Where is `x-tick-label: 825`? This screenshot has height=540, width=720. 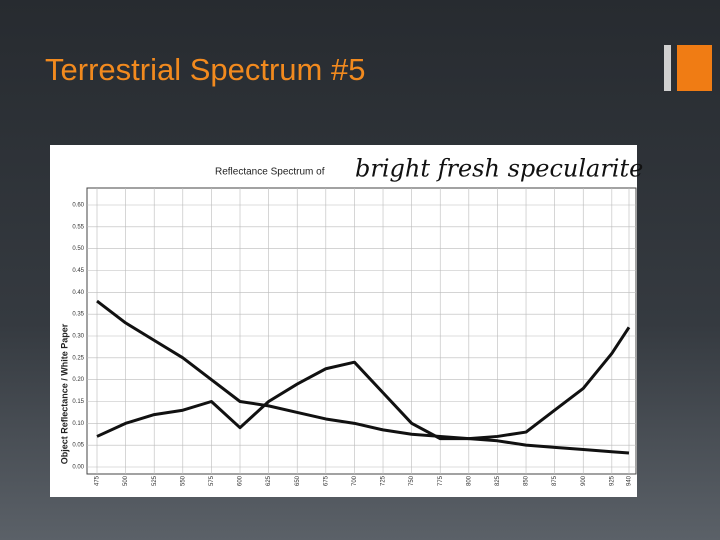 x-tick-label: 825 is located at coordinates (498, 480).